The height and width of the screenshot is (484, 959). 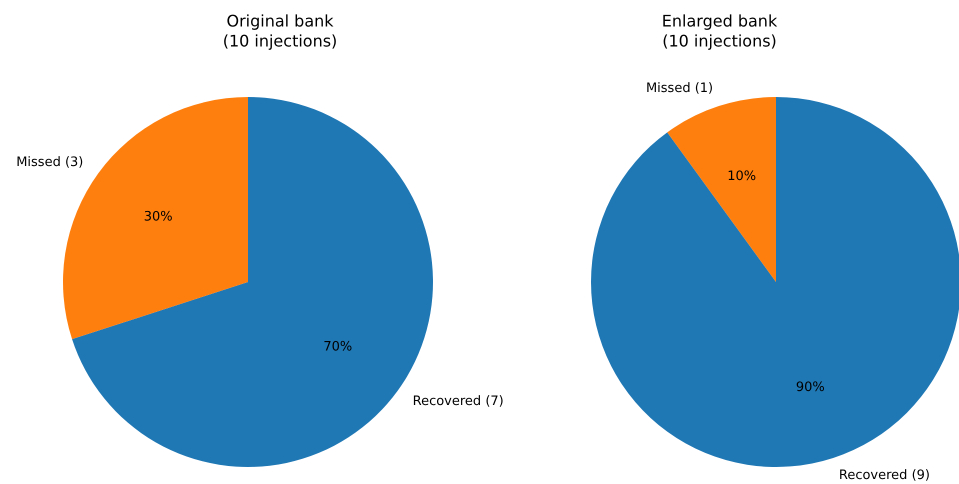 I want to click on chart-title: Enlarged bank (10 injections), so click(x=720, y=31).